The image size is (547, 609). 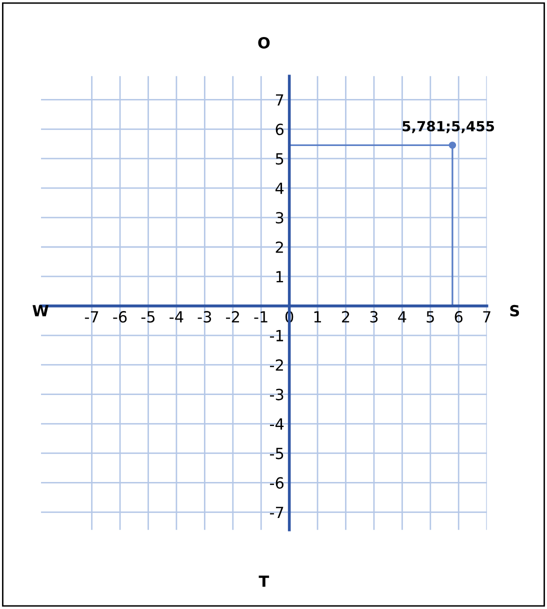 I want to click on x-tick-label: 3, so click(x=374, y=317).